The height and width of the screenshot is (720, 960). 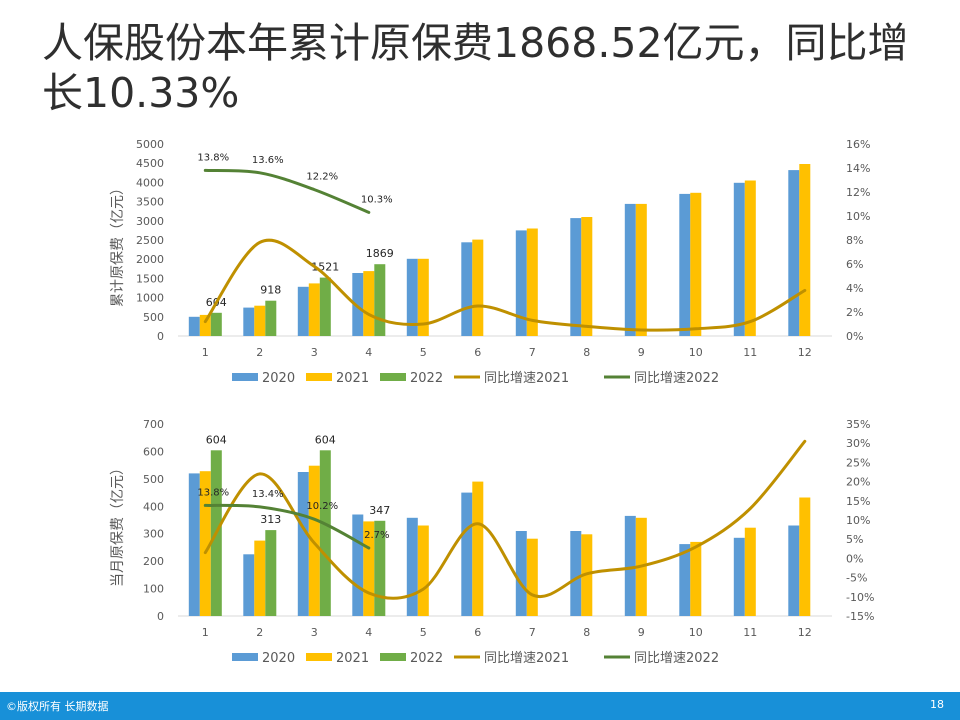 What do you see at coordinates (858, 462) in the screenshot?
I see `c2-y2-tick-label: 25%` at bounding box center [858, 462].